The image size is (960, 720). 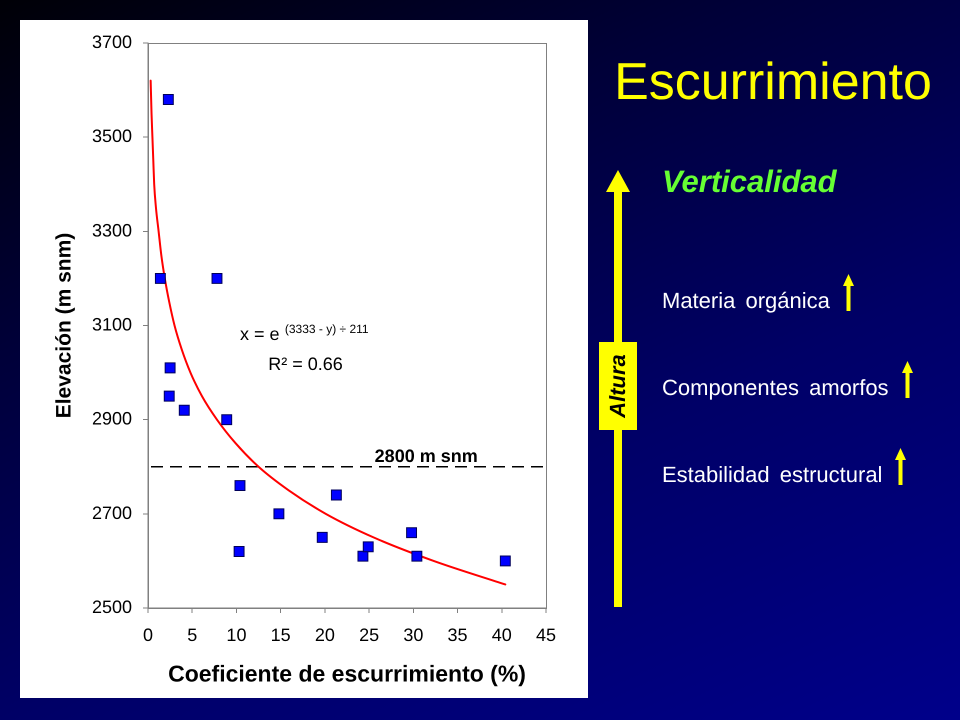 I want to click on y-tick-label: 2900, so click(x=112, y=418).